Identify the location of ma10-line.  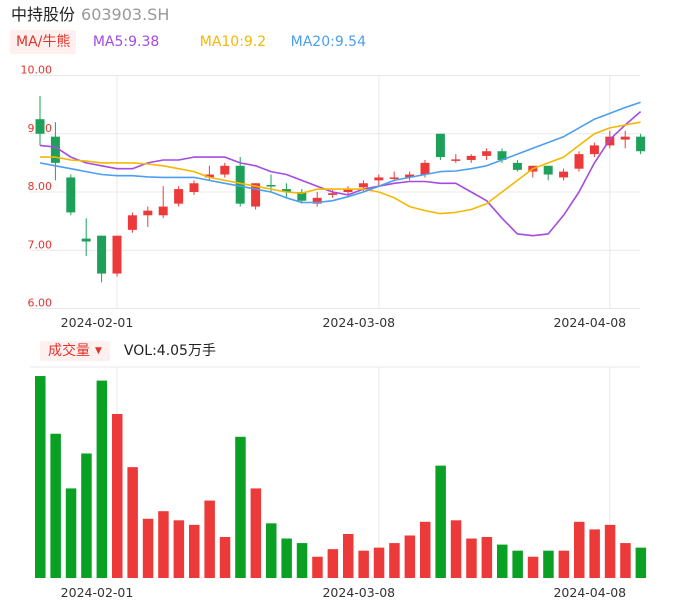
(340, 168).